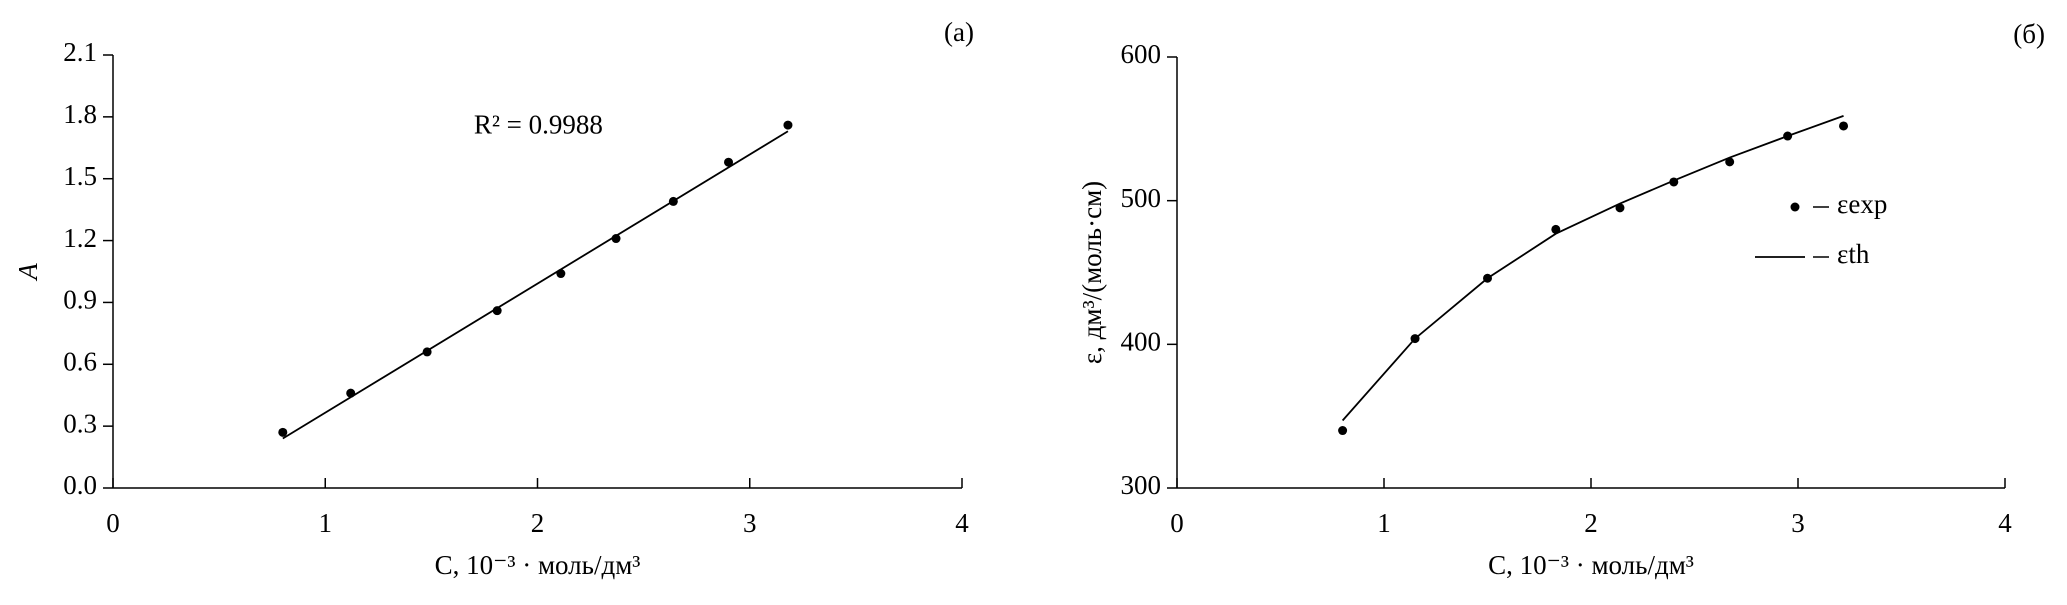 This screenshot has width=2067, height=605. What do you see at coordinates (80, 52) in the screenshot?
I see `y-tick-label: 2.1` at bounding box center [80, 52].